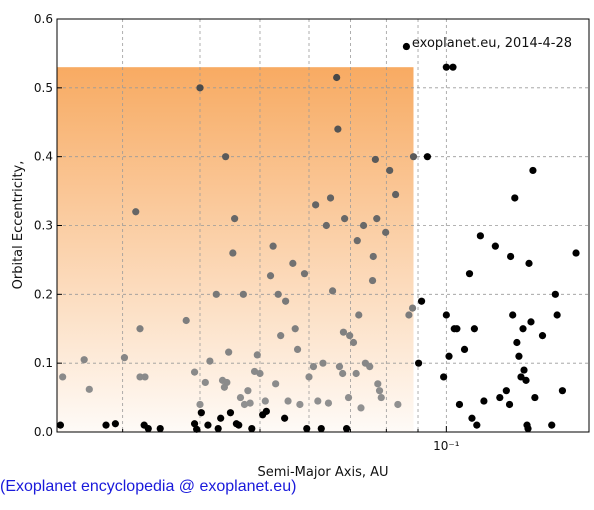  I want to click on x-axis-ticks: 10⁻¹, so click(291, 439).